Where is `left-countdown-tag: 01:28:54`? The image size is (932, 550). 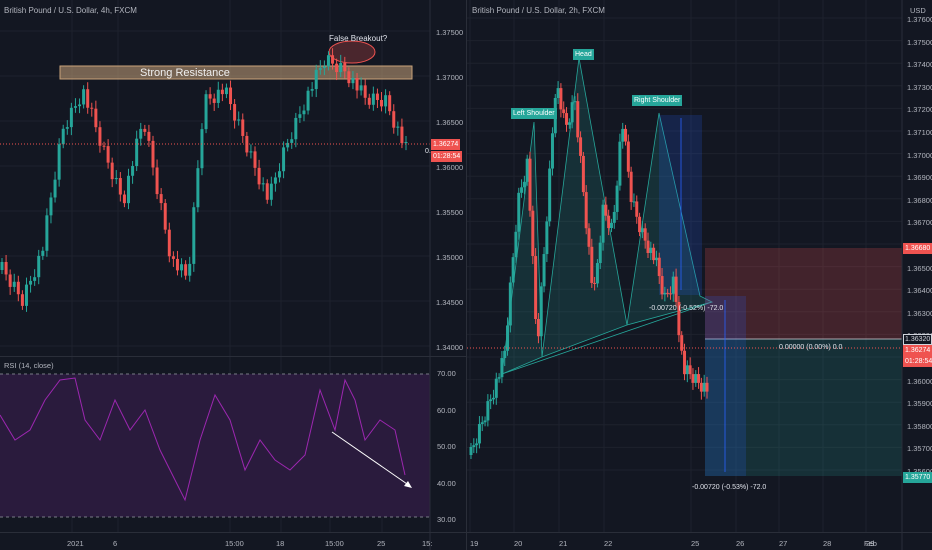
left-countdown-tag: 01:28:54 is located at coordinates (447, 156).